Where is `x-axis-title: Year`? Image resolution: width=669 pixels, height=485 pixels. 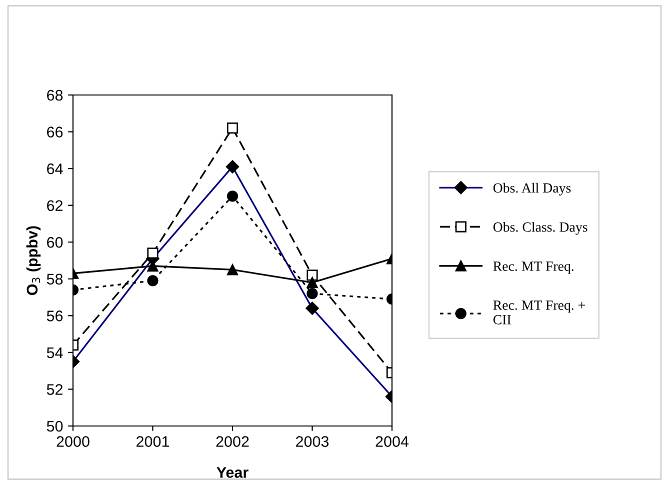 x-axis-title: Year is located at coordinates (232, 472).